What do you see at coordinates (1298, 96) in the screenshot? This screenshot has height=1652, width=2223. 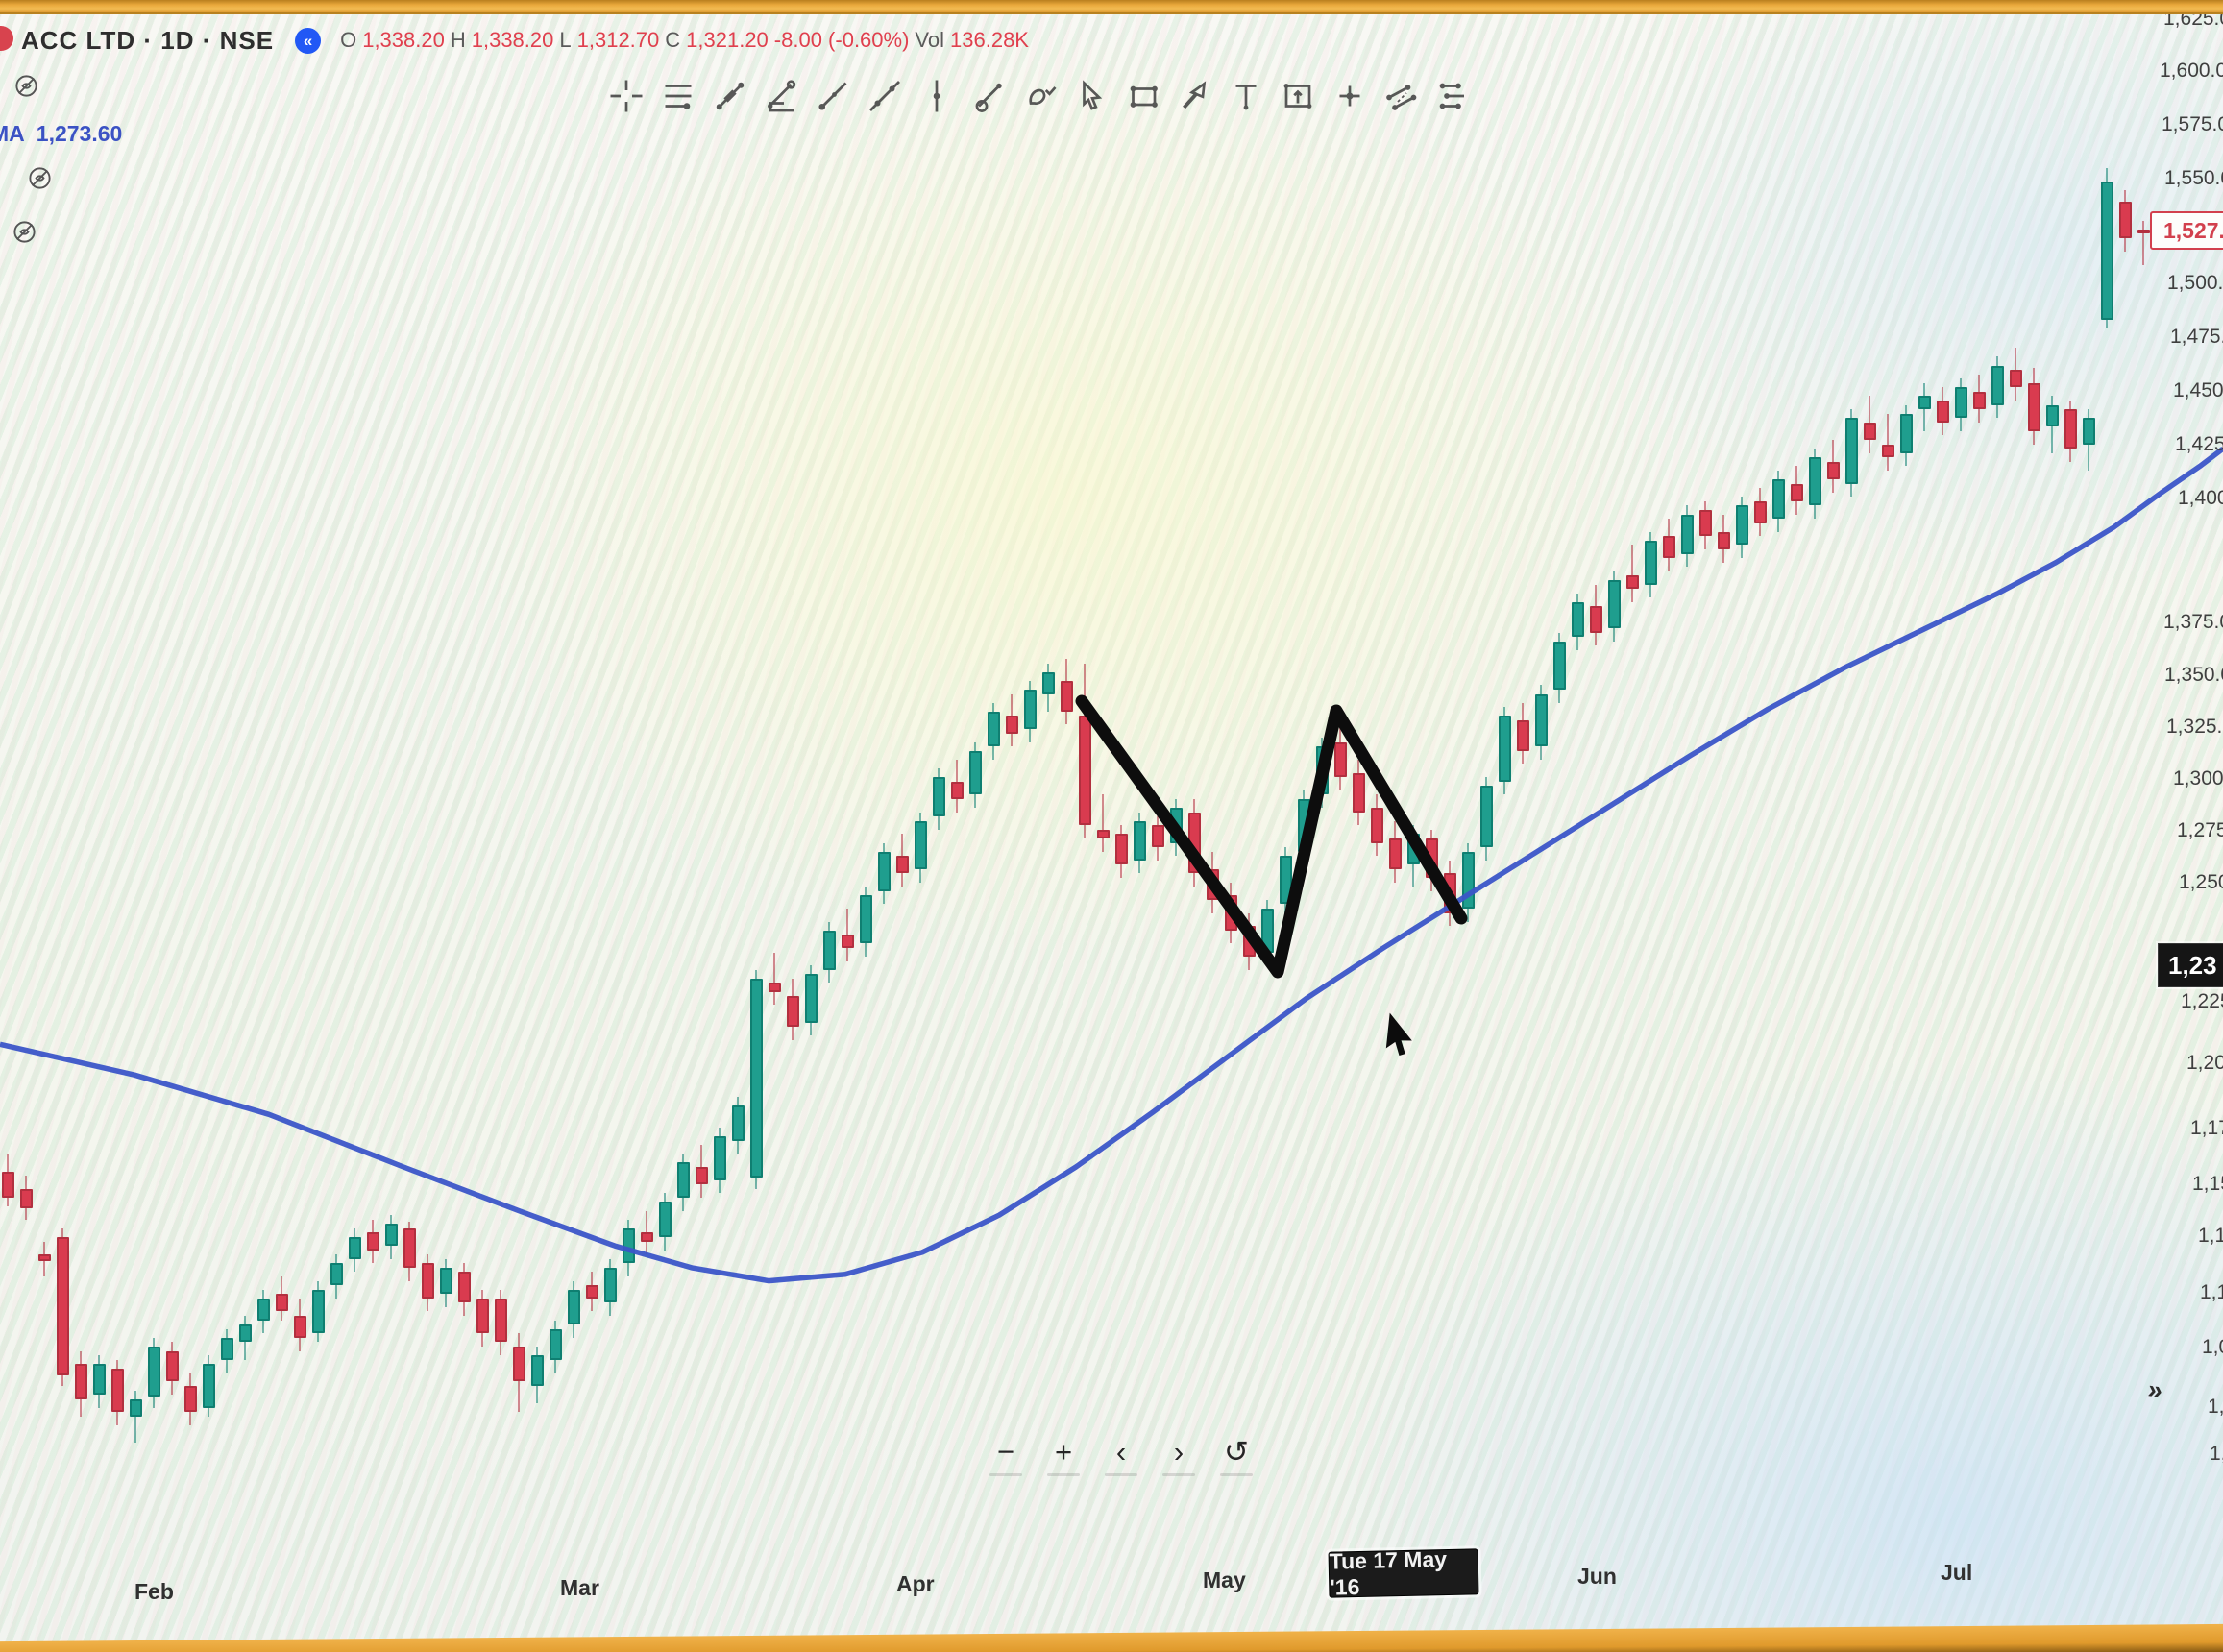 I see `long-position-tool-icon` at bounding box center [1298, 96].